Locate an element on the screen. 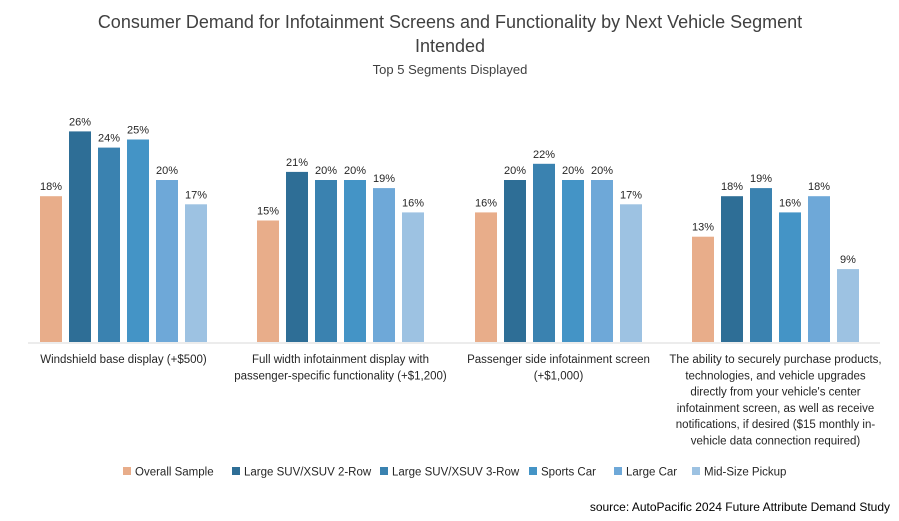  data-label-g3-s6: 17% is located at coordinates (631, 195).